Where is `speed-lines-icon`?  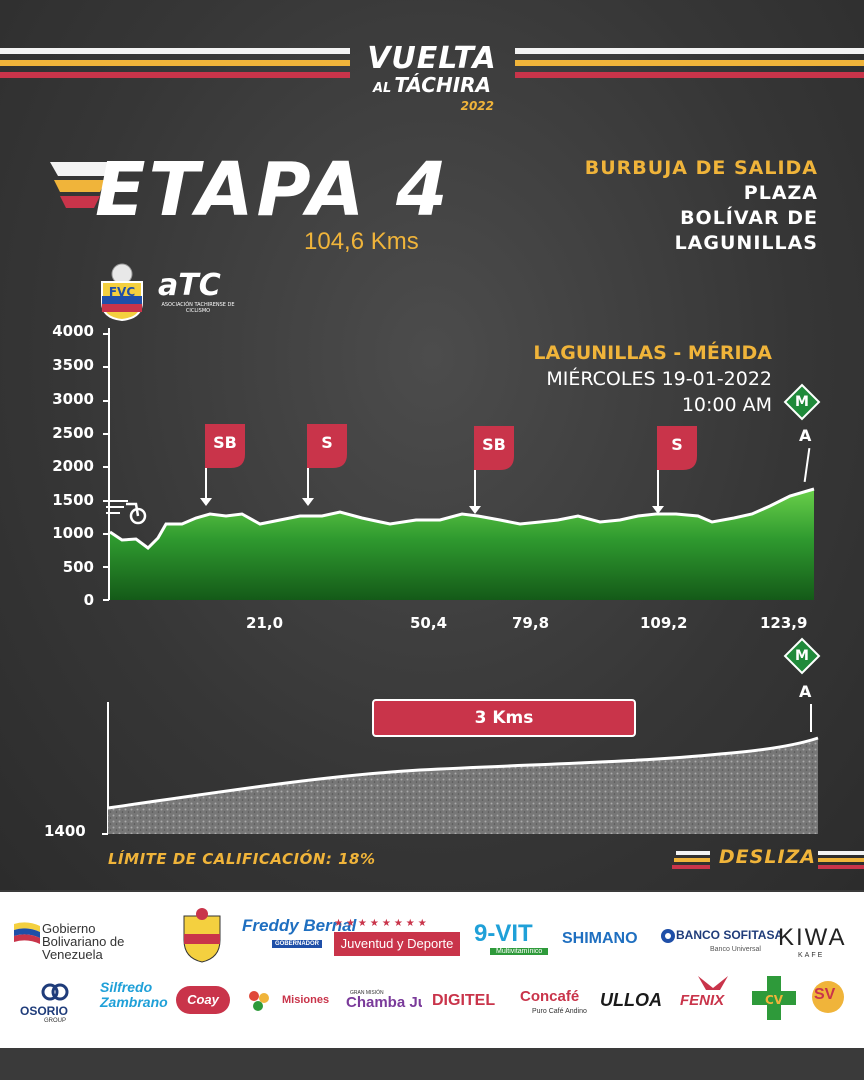
speed-lines-icon is located at coordinates (82, 185).